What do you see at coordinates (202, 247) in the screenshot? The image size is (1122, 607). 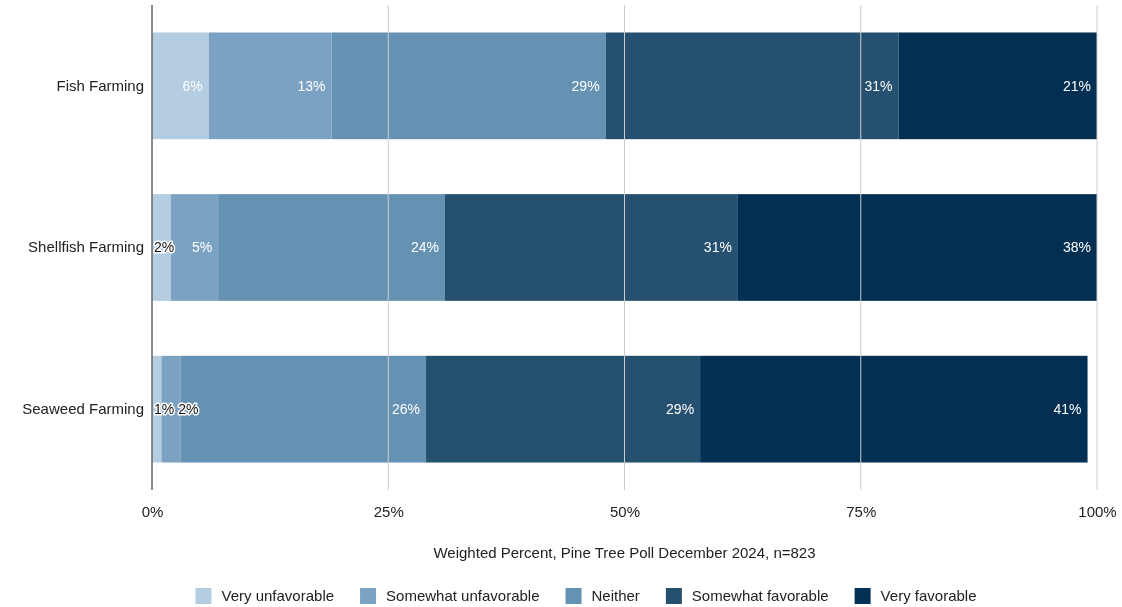 I see `data-label: 5%` at bounding box center [202, 247].